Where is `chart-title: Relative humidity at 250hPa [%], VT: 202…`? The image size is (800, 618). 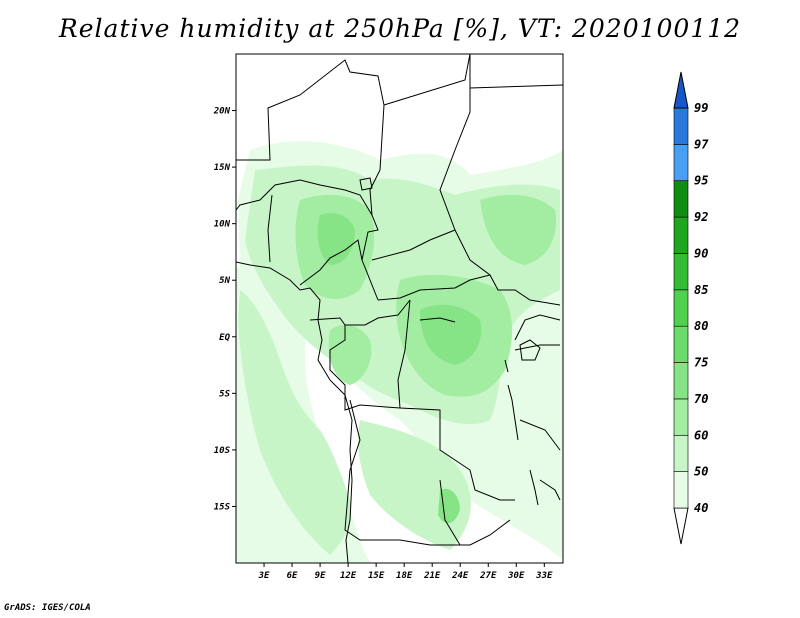
chart-title: Relative humidity at 250hPa [%], VT: 202… is located at coordinates (400, 28).